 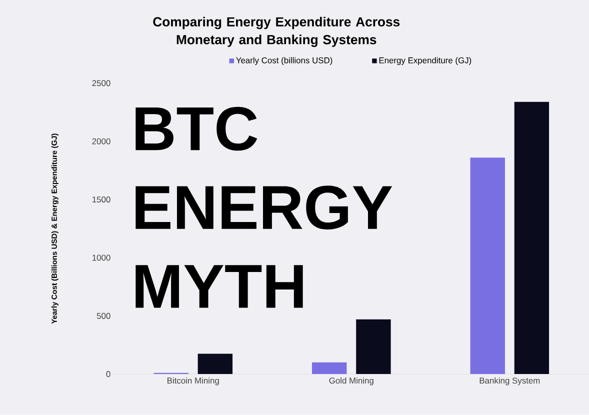 I want to click on legend-label: Yearly Cost (billions USD), so click(x=284, y=61).